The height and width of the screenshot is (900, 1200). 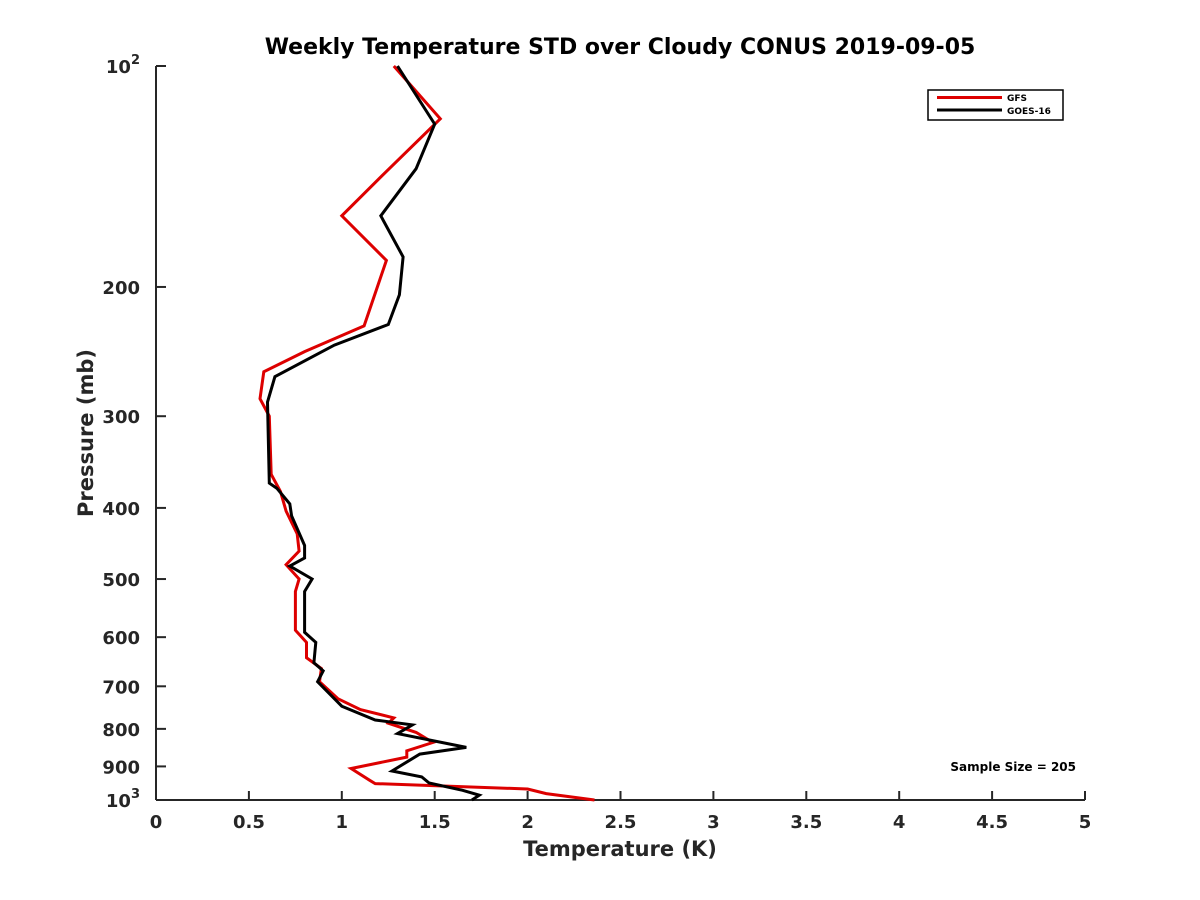 I want to click on y-tick-label: 400, so click(x=121, y=509).